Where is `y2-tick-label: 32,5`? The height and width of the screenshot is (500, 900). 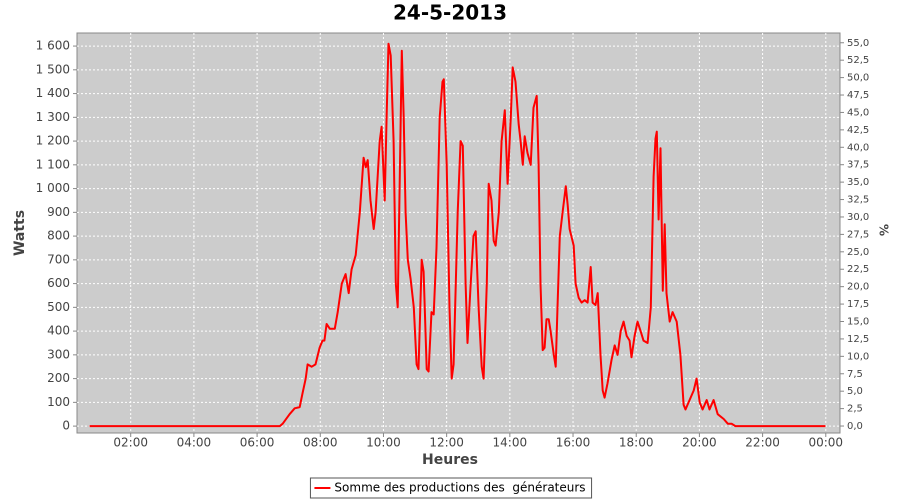 y2-tick-label: 32,5 is located at coordinates (858, 200).